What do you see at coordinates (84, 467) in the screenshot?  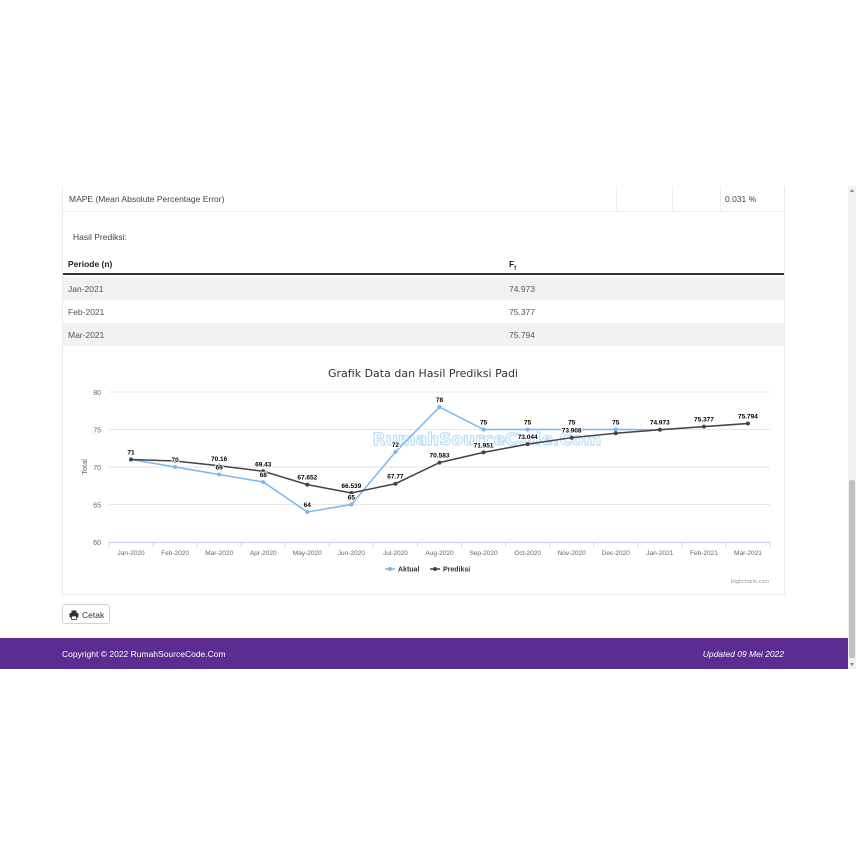 I see `y-axis-title: Total` at bounding box center [84, 467].